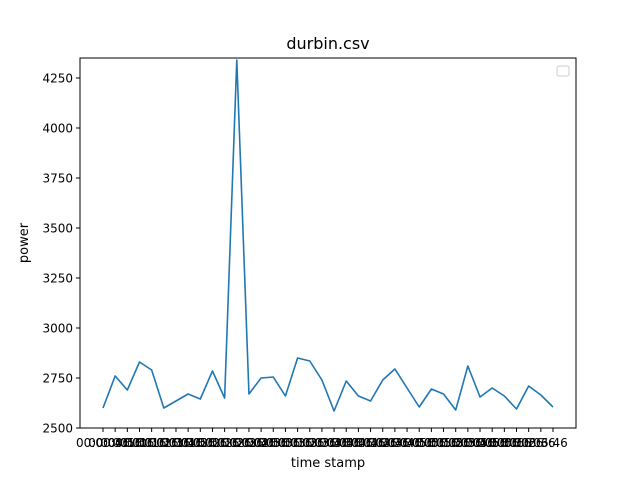  I want to click on legend, so click(563, 71).